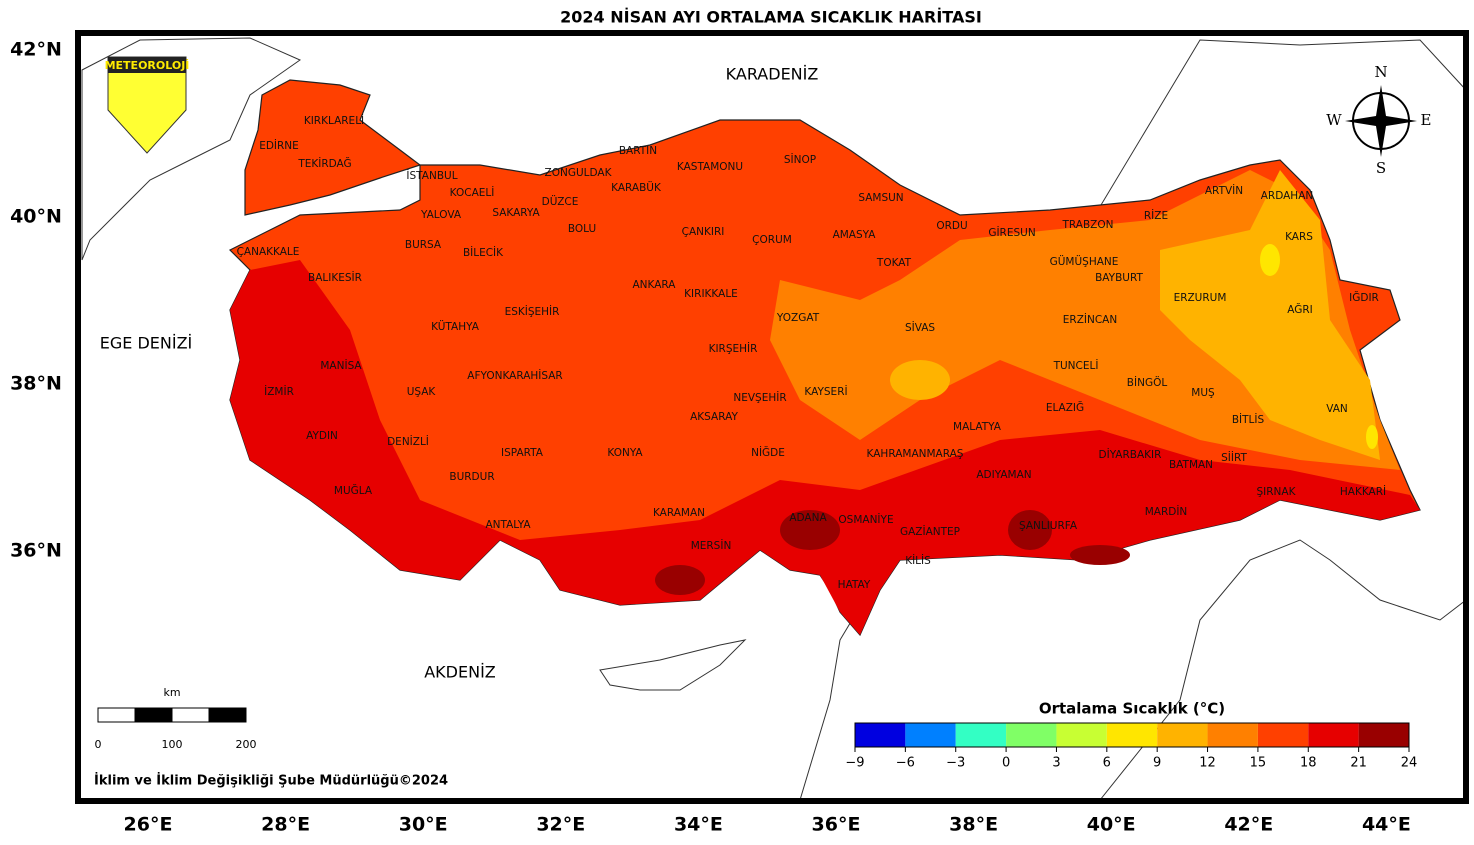 This screenshot has height=845, width=1474. Describe the element at coordinates (36, 551) in the screenshot. I see `lat-label: 36°N` at that location.